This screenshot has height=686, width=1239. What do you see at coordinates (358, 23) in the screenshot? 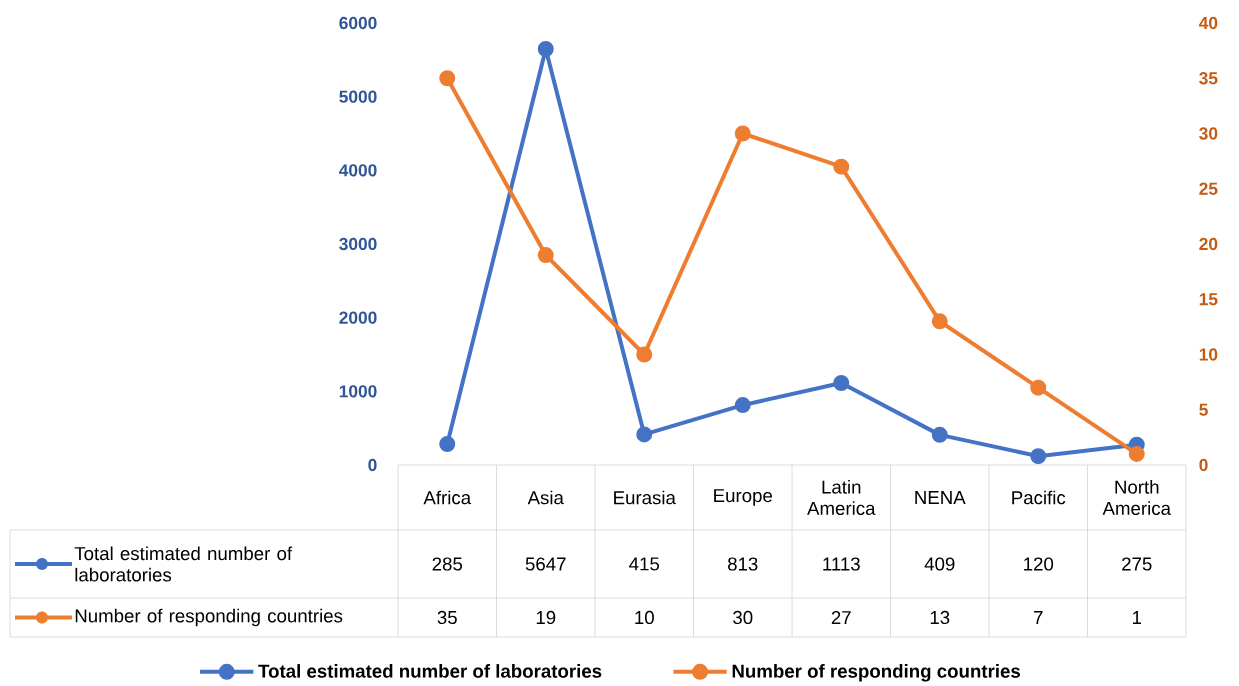
I see `y-tick-label: 6000` at bounding box center [358, 23].